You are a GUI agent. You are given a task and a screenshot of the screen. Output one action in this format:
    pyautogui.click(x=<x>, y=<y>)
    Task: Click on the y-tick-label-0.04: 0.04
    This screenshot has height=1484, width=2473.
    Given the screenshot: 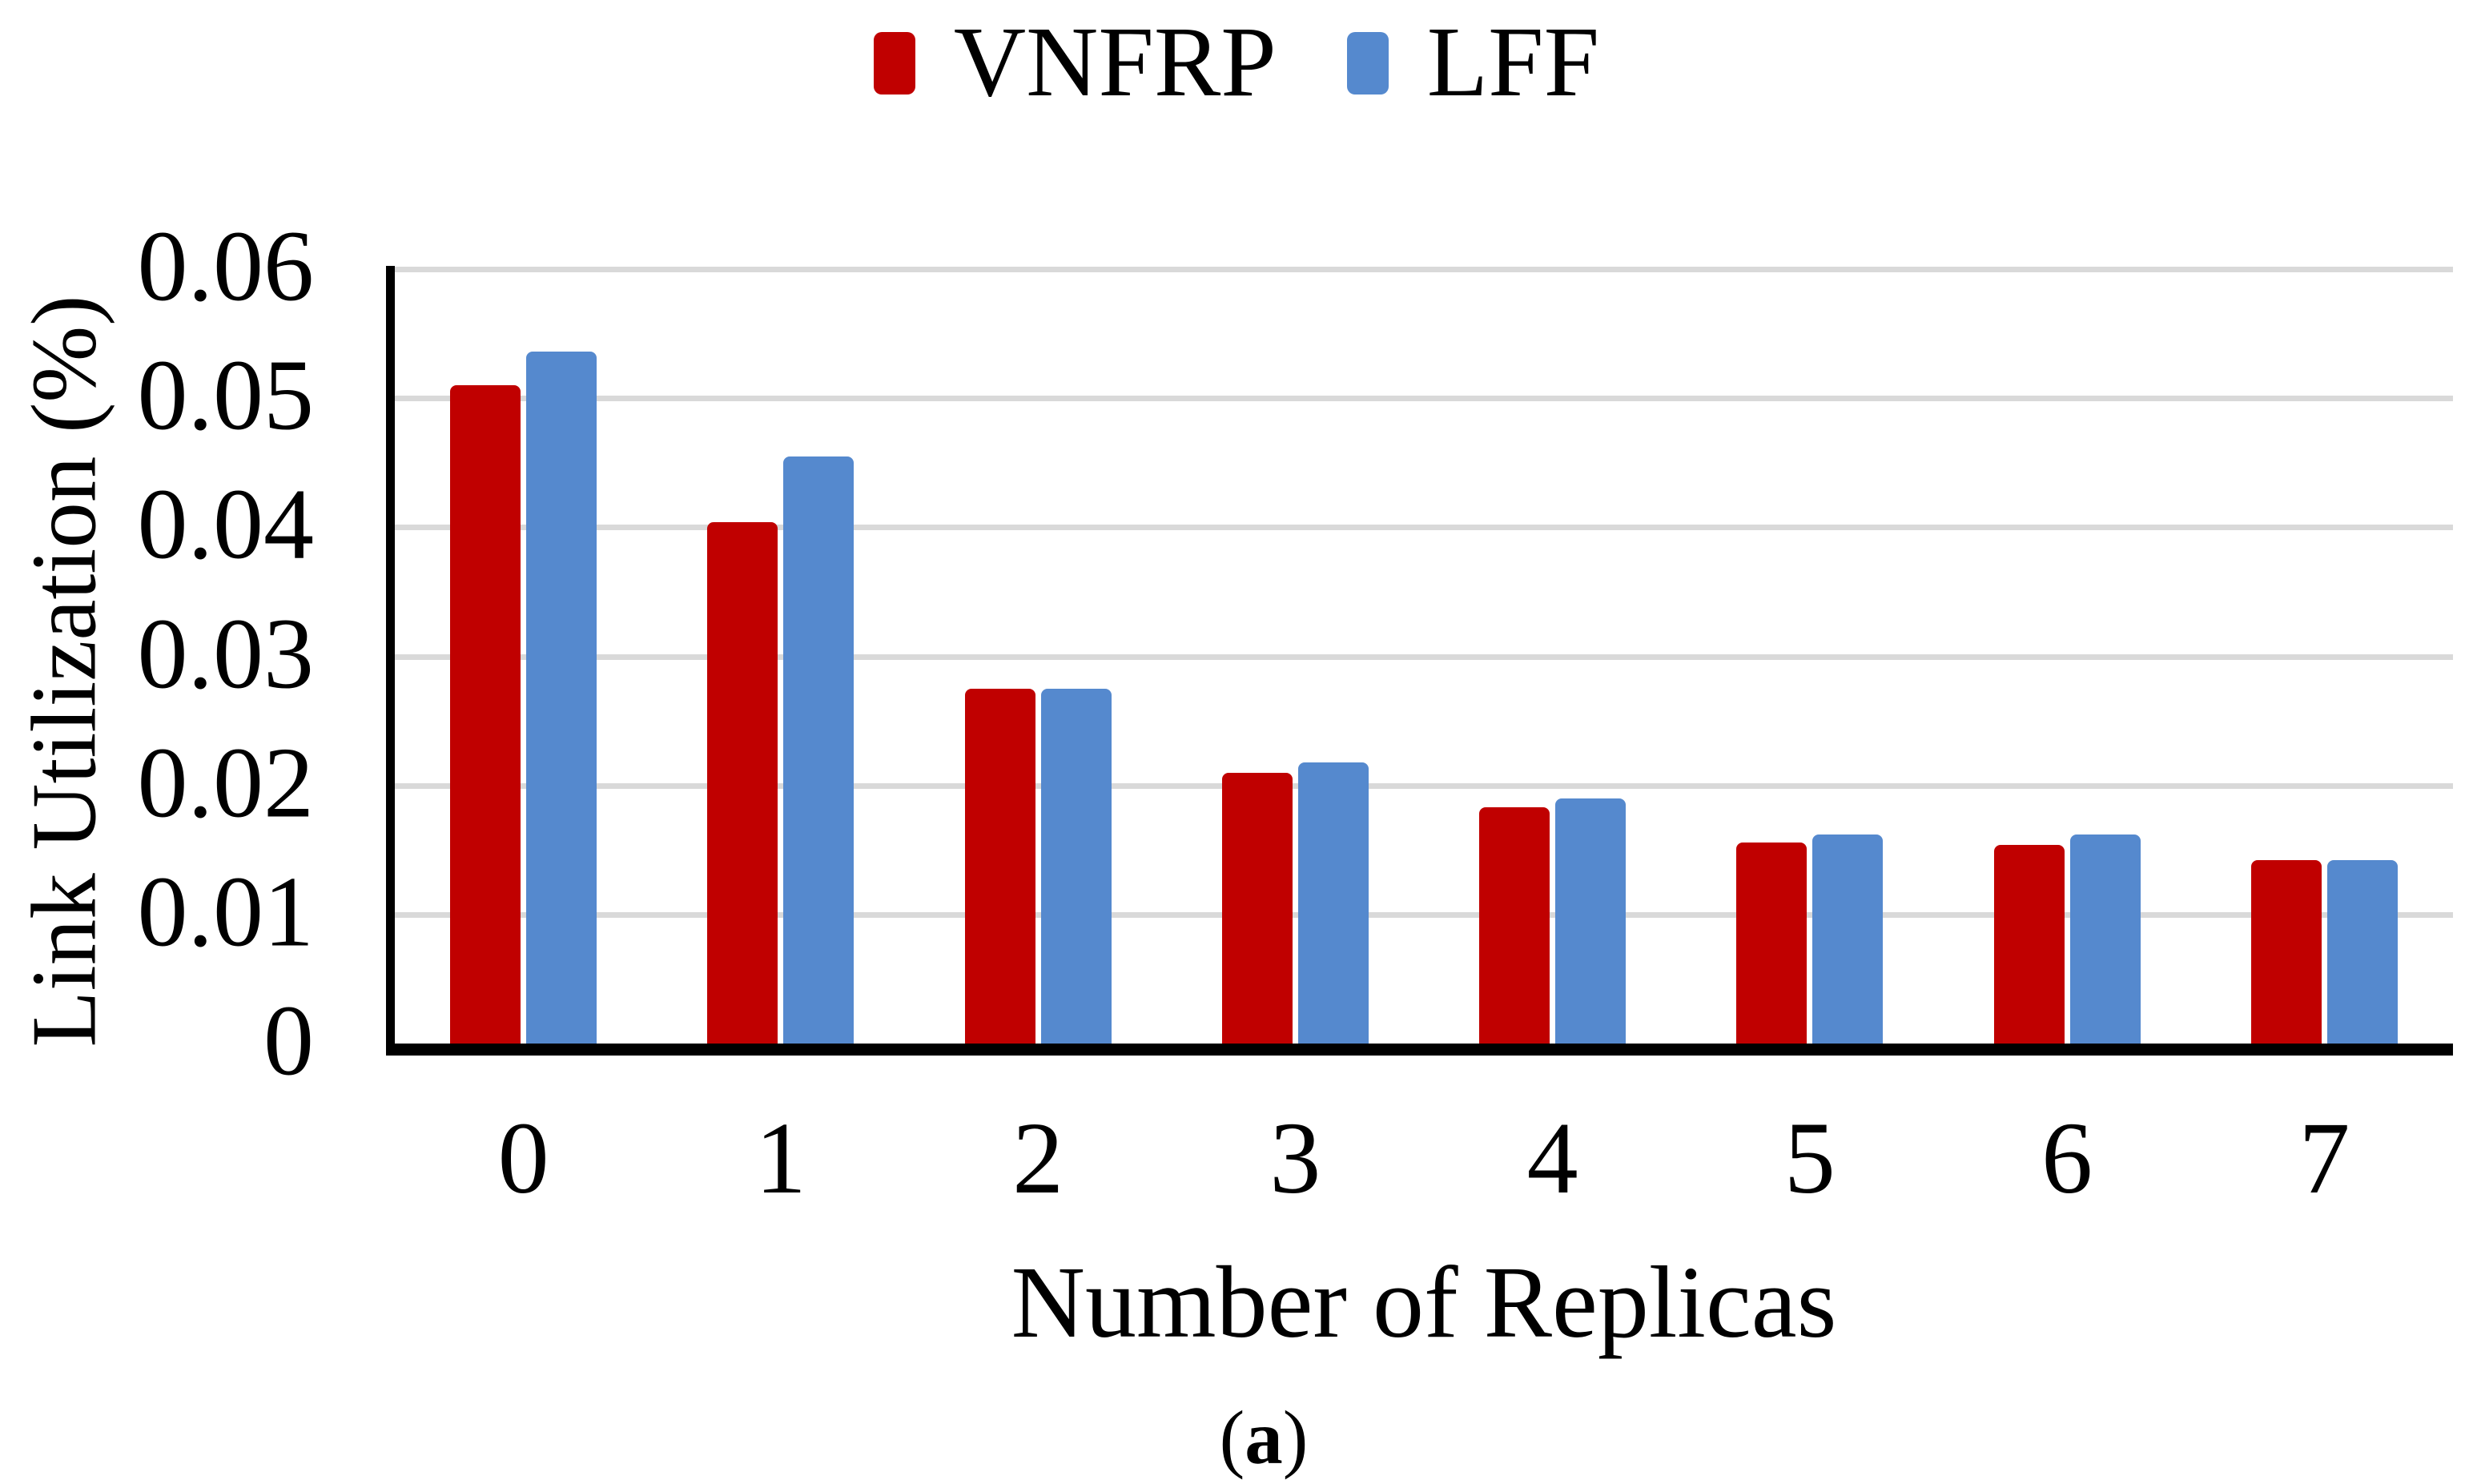 What is the action you would take?
    pyautogui.click(x=226, y=525)
    